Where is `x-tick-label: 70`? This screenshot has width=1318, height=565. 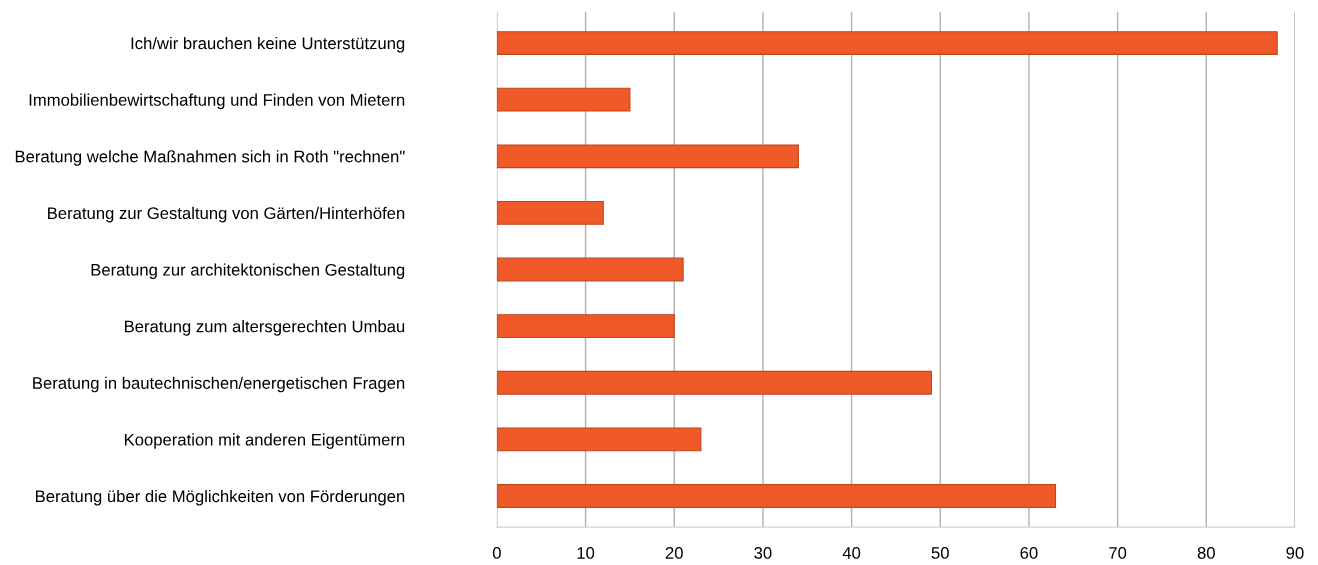
x-tick-label: 70 is located at coordinates (1118, 553).